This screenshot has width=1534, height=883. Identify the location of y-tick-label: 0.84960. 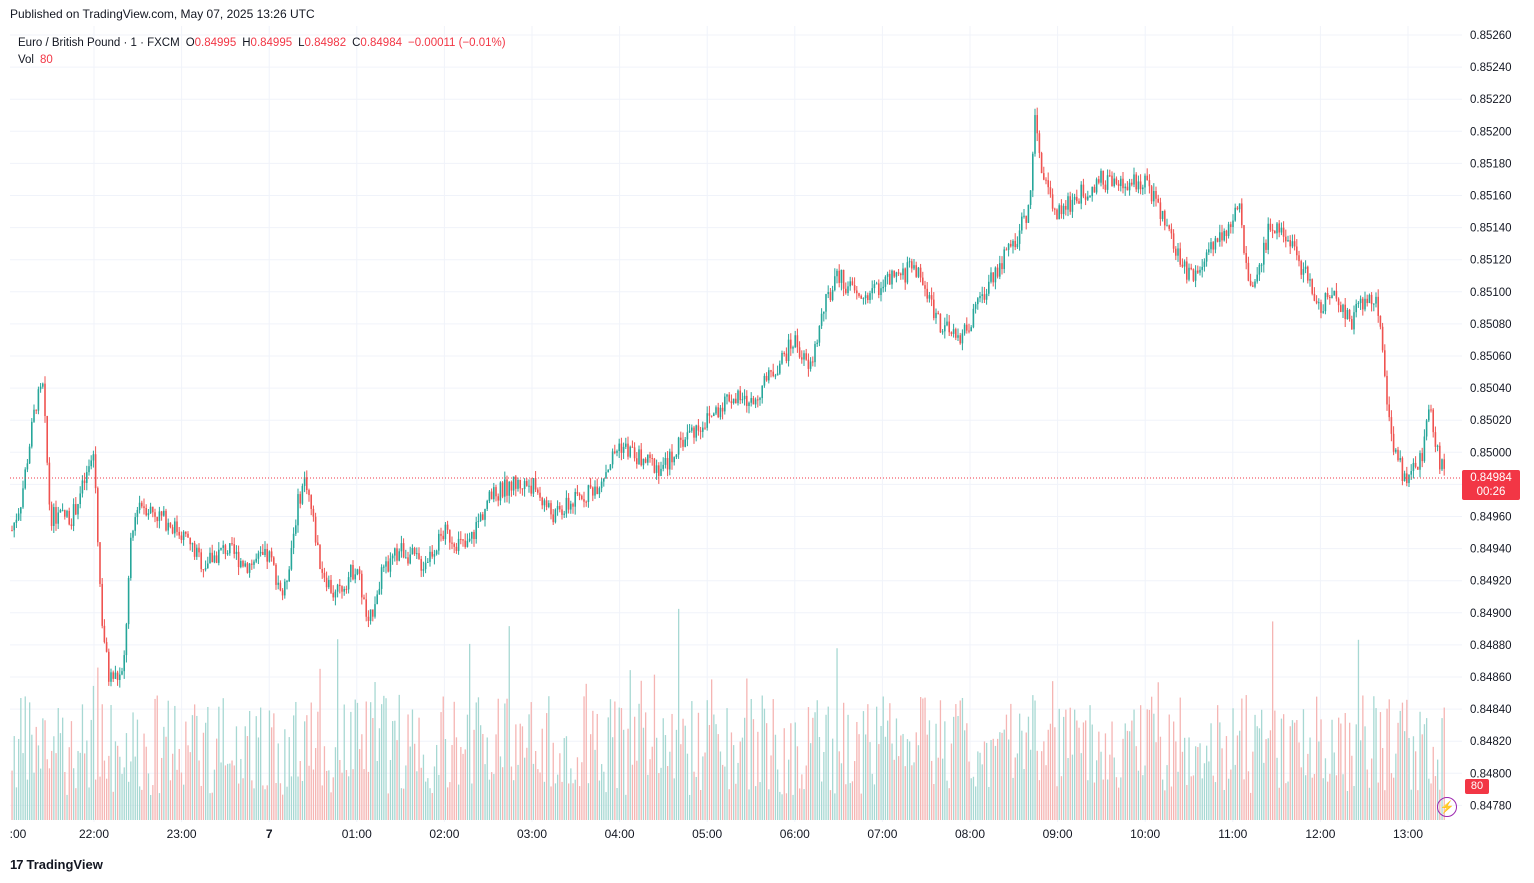
(1491, 518).